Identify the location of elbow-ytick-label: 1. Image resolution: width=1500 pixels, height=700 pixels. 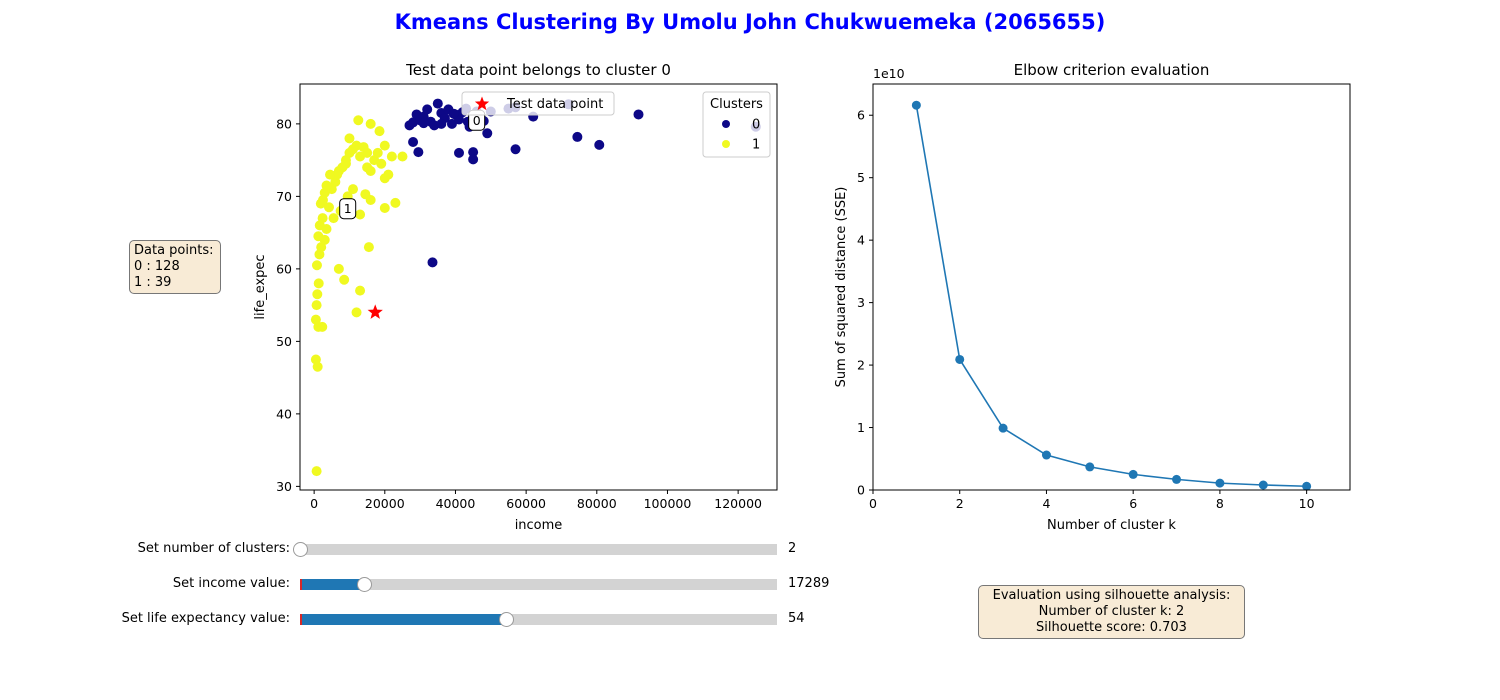
(861, 427).